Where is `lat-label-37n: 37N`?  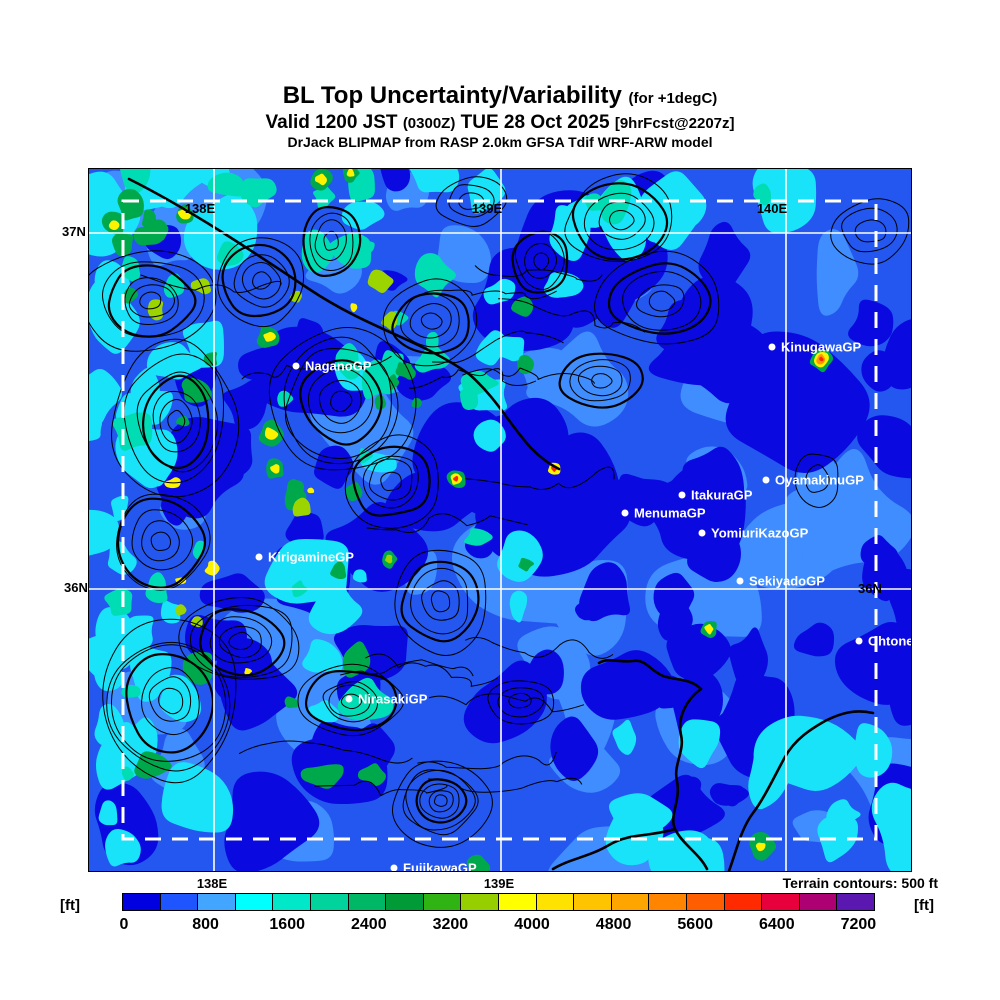
lat-label-37n: 37N is located at coordinates (74, 231).